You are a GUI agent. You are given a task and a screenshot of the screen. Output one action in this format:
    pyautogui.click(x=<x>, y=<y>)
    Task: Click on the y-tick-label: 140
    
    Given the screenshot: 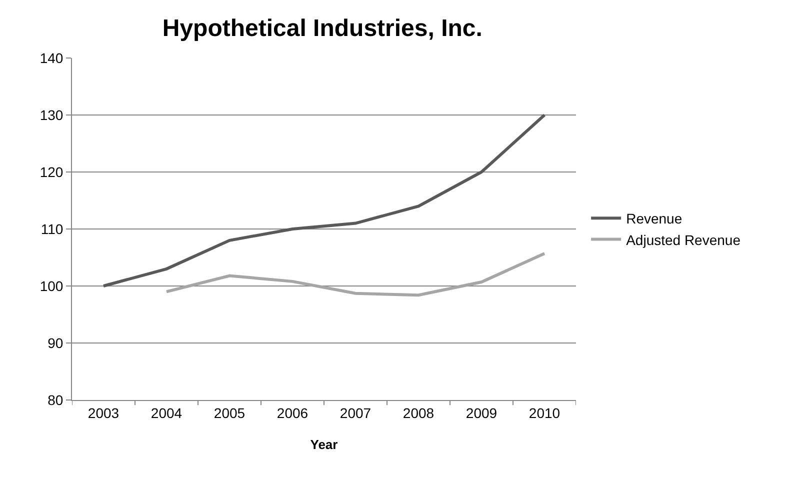 What is the action you would take?
    pyautogui.click(x=52, y=58)
    